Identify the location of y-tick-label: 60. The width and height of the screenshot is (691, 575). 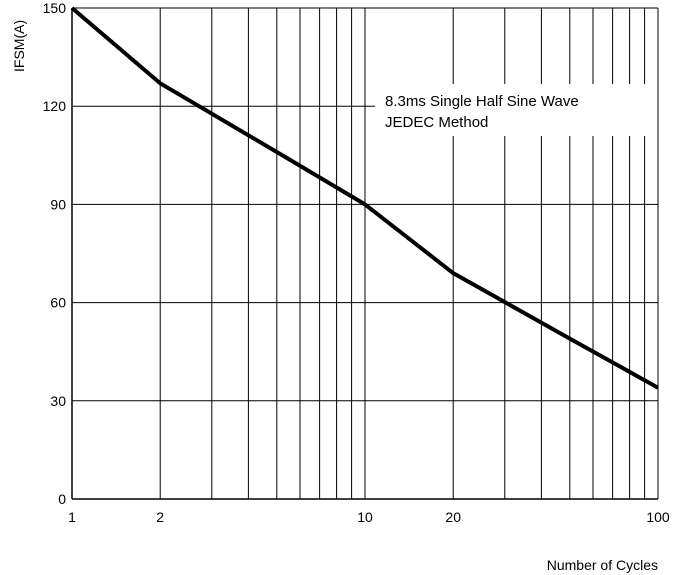
(58, 303).